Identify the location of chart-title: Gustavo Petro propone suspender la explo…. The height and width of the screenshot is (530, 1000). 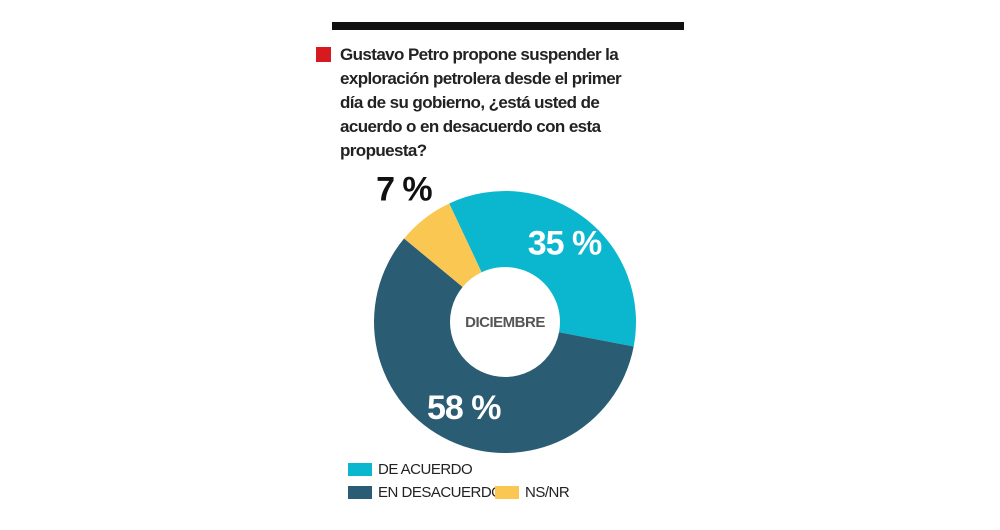
(481, 102).